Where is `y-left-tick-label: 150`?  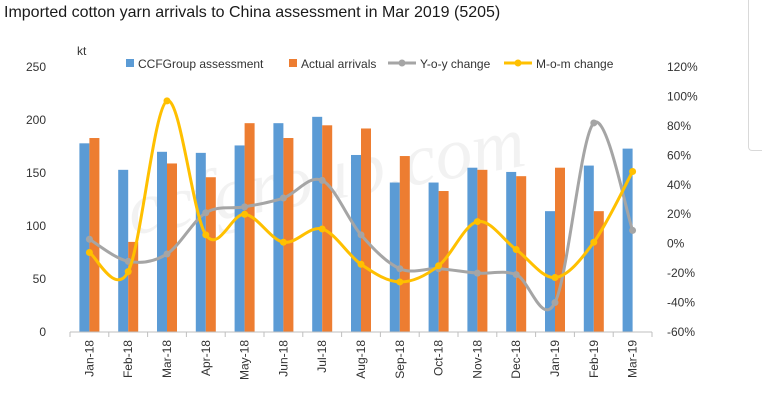
y-left-tick-label: 150 is located at coordinates (36, 173).